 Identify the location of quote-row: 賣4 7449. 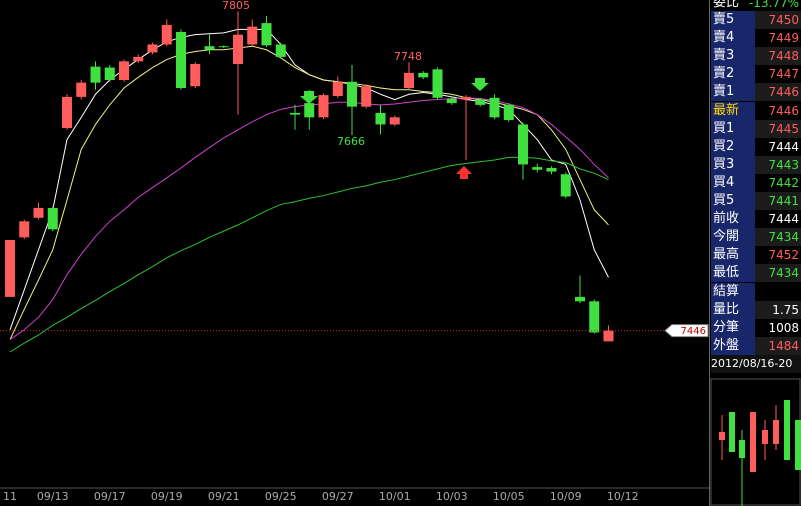
(756, 38).